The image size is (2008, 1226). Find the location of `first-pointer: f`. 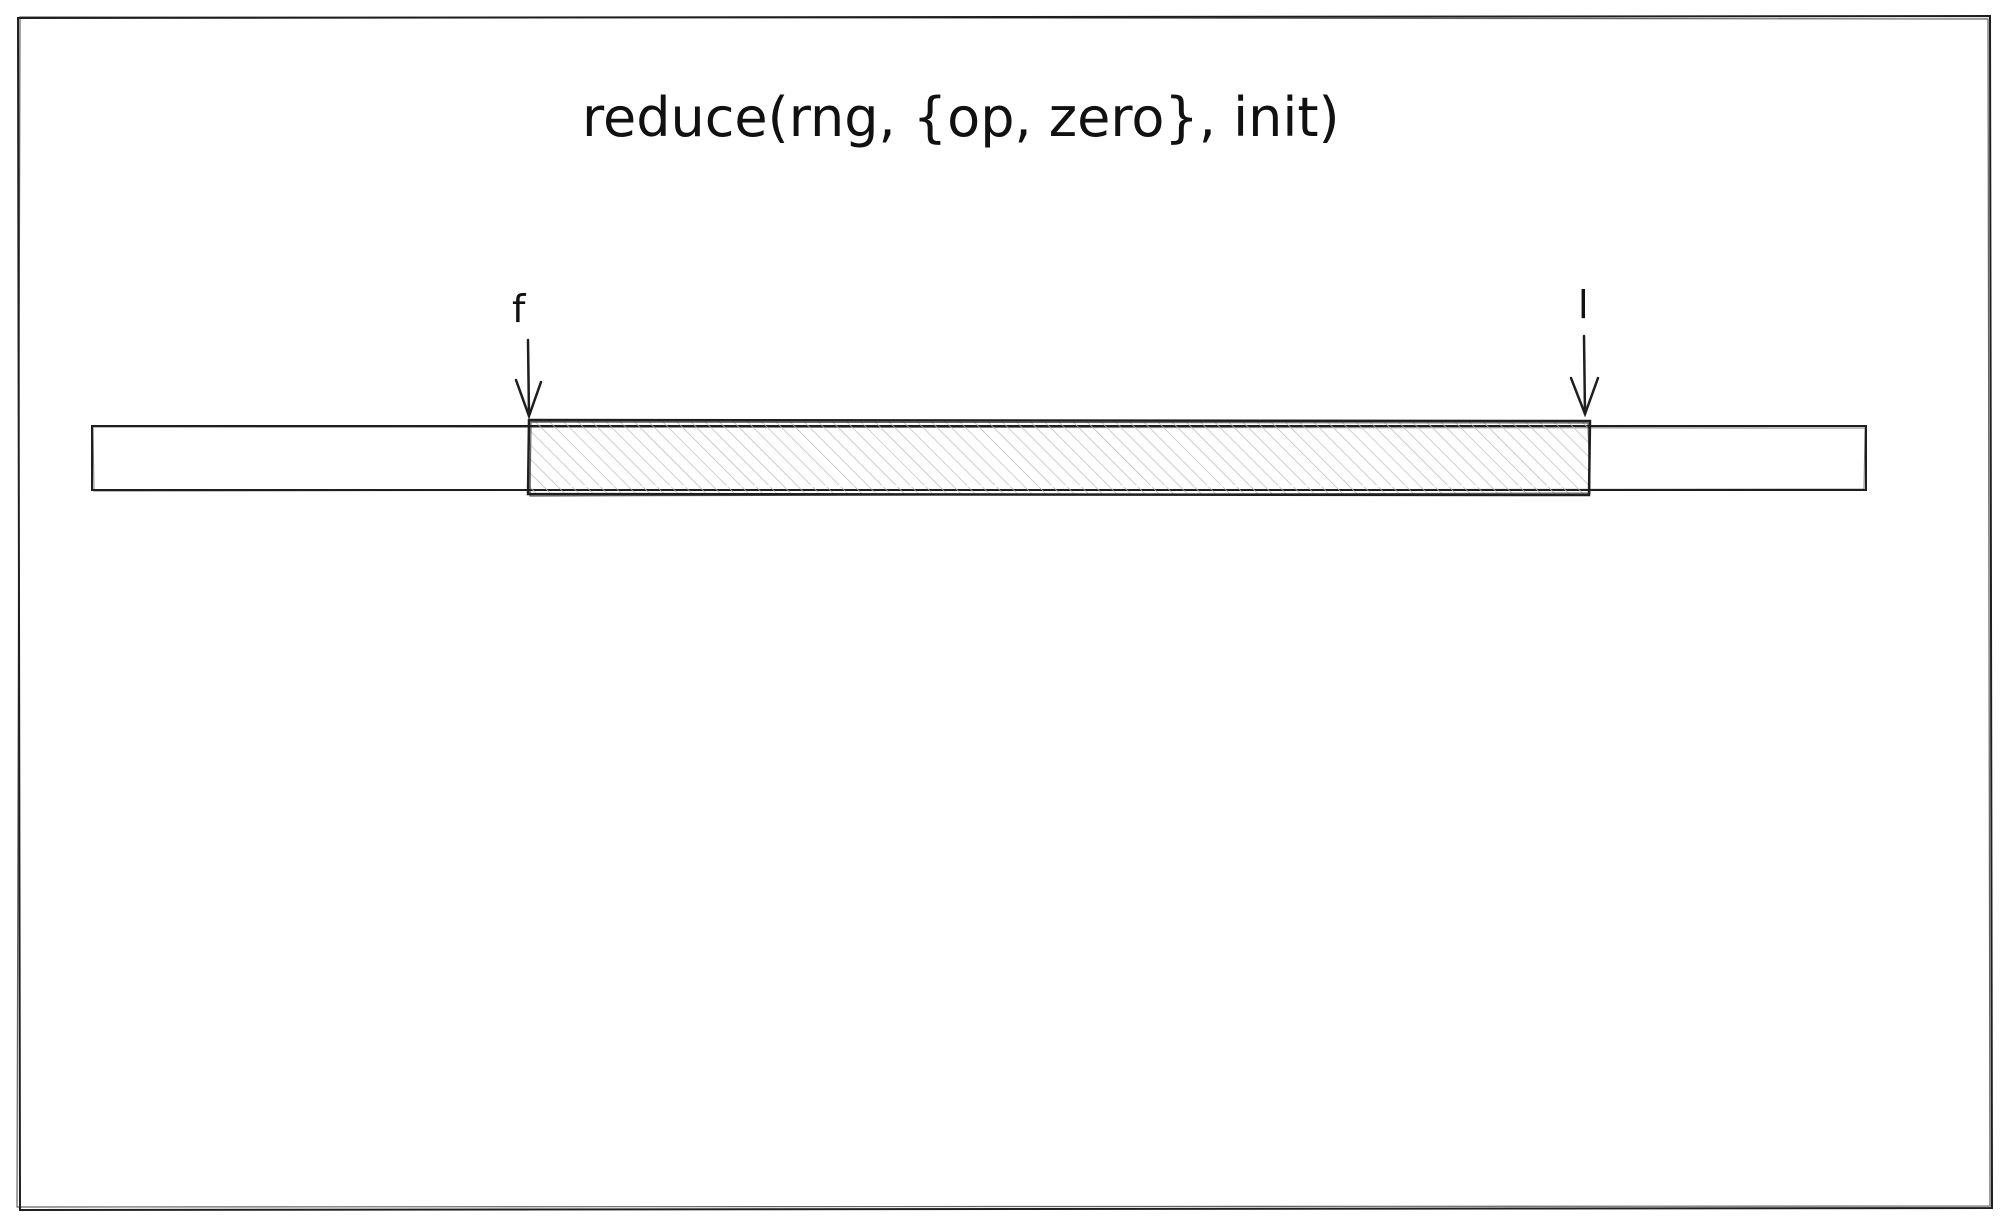

first-pointer: f is located at coordinates (527, 353).